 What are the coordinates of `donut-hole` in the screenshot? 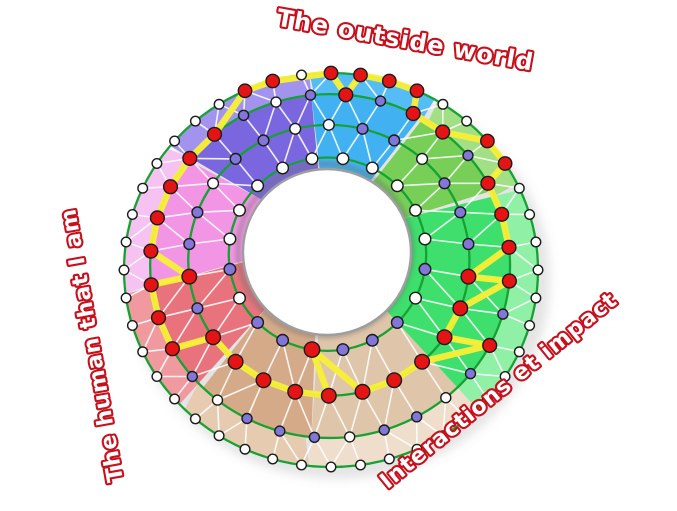 It's located at (325, 250).